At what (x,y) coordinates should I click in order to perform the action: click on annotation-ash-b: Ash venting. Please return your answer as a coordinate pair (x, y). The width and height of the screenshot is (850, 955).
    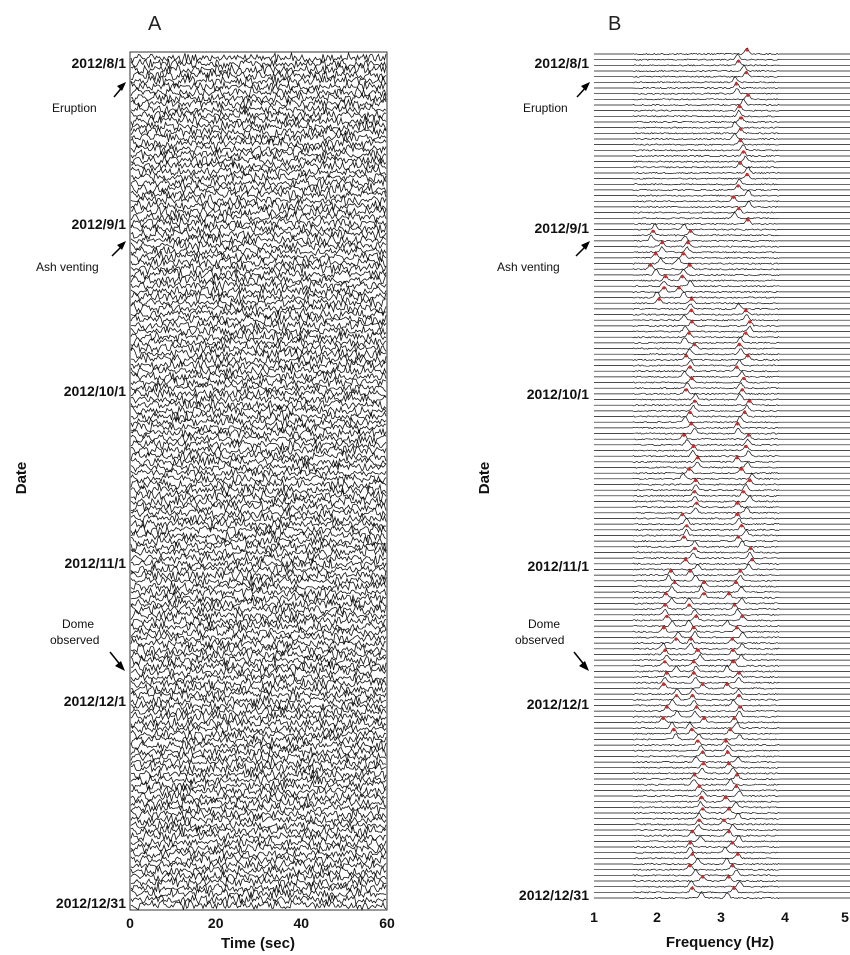
    Looking at the image, I should click on (528, 267).